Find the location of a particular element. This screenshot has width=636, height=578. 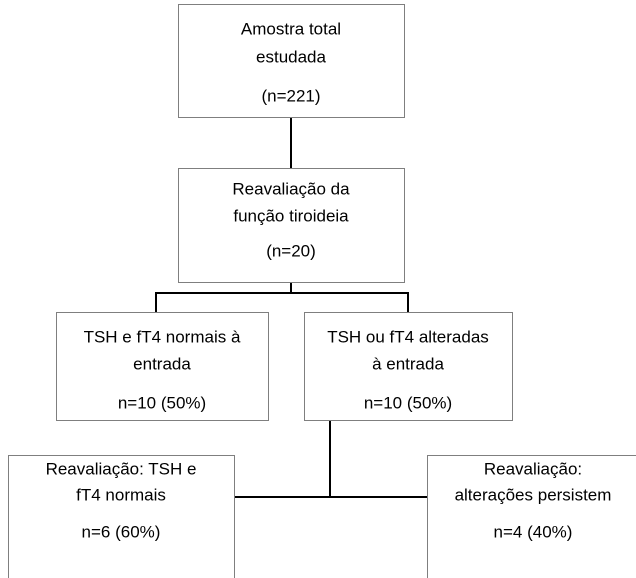

node-label: entrada is located at coordinates (162, 363).